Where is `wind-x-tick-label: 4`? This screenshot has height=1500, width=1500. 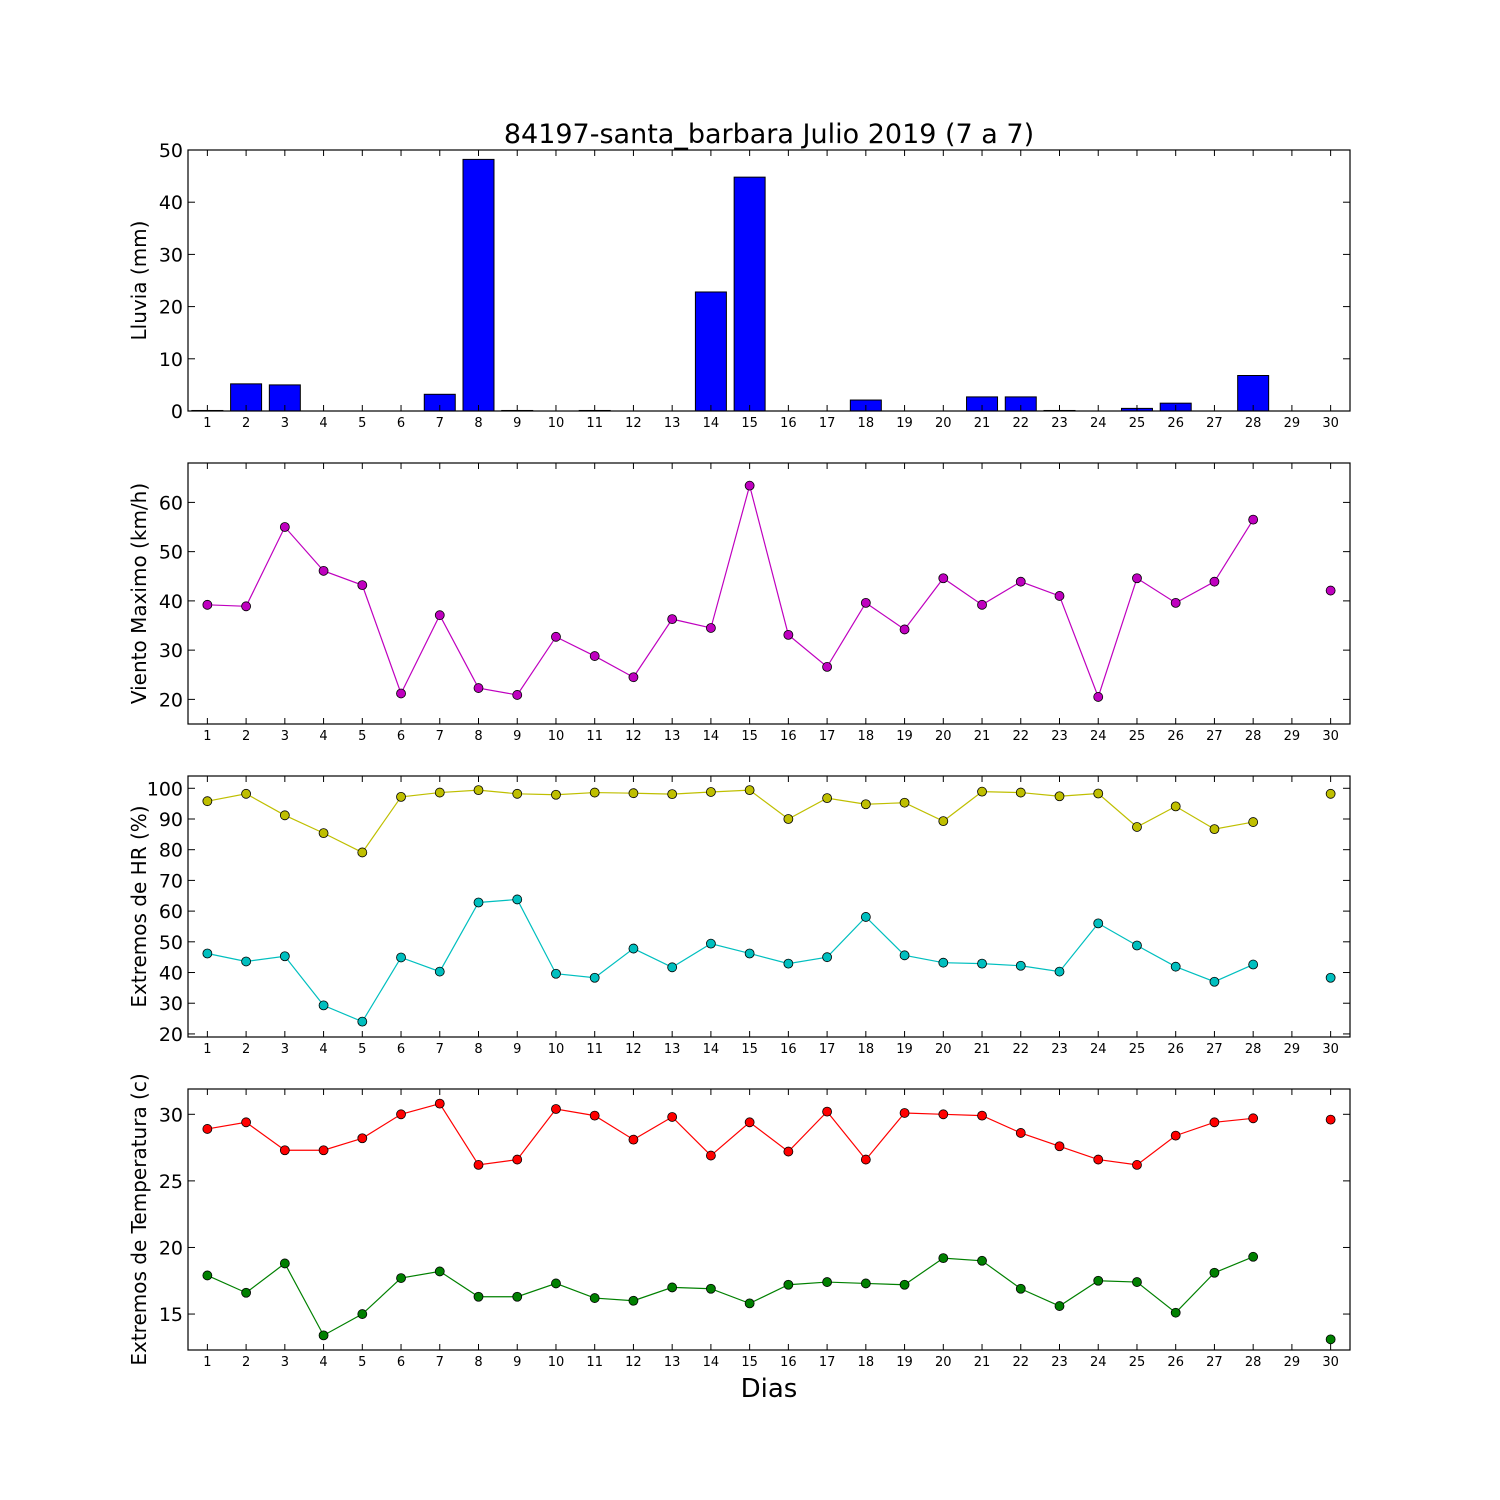 wind-x-tick-label: 4 is located at coordinates (323, 736).